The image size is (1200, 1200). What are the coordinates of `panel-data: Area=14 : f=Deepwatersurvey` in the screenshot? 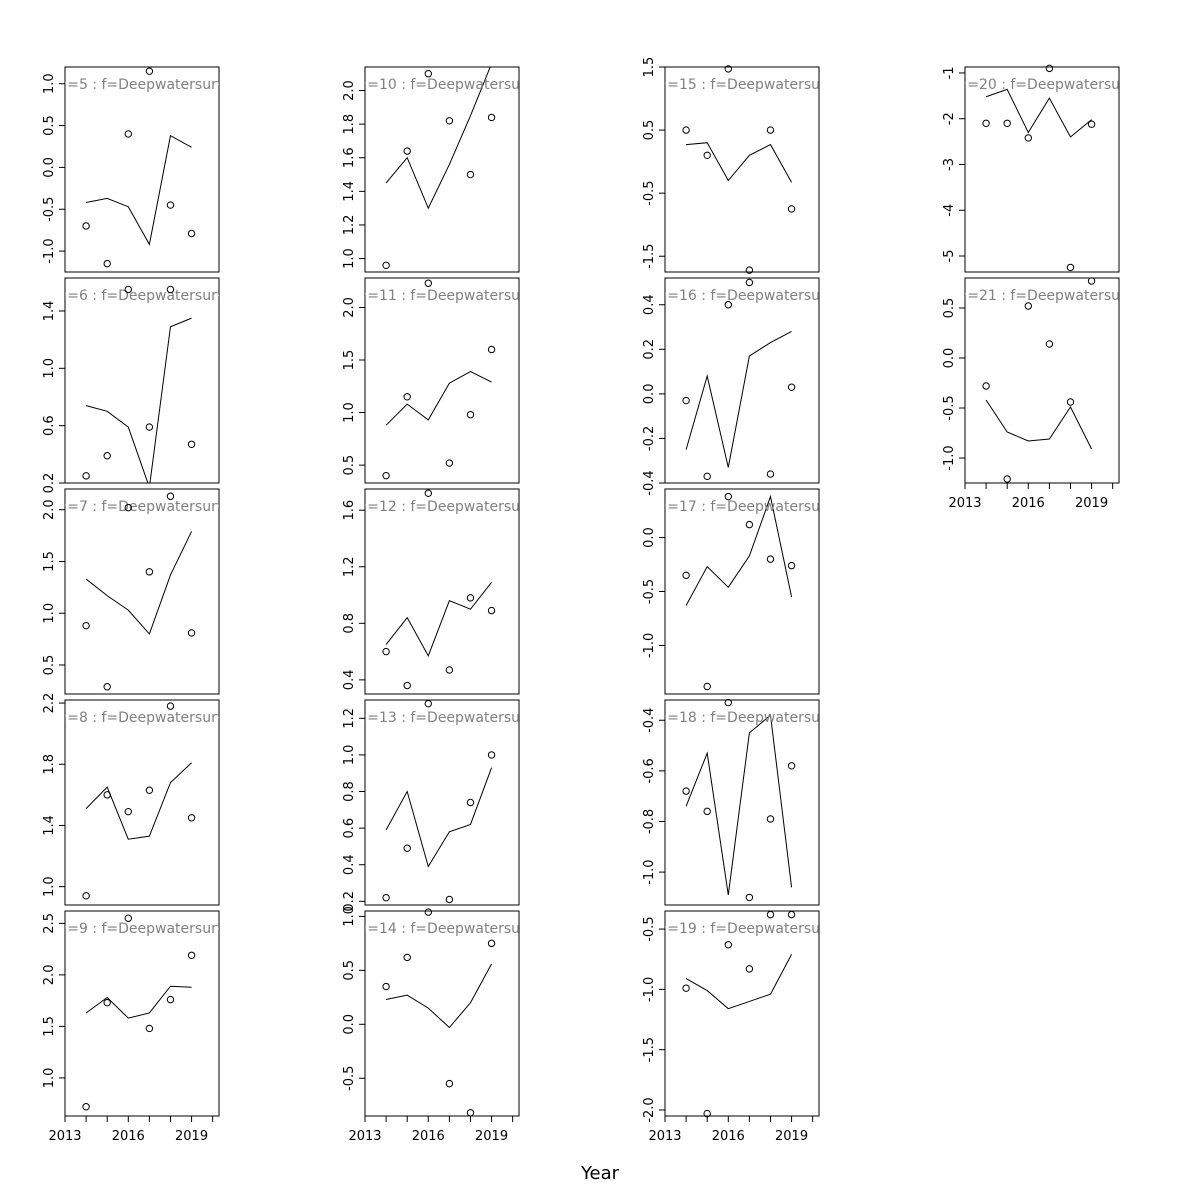 It's located at (442, 975).